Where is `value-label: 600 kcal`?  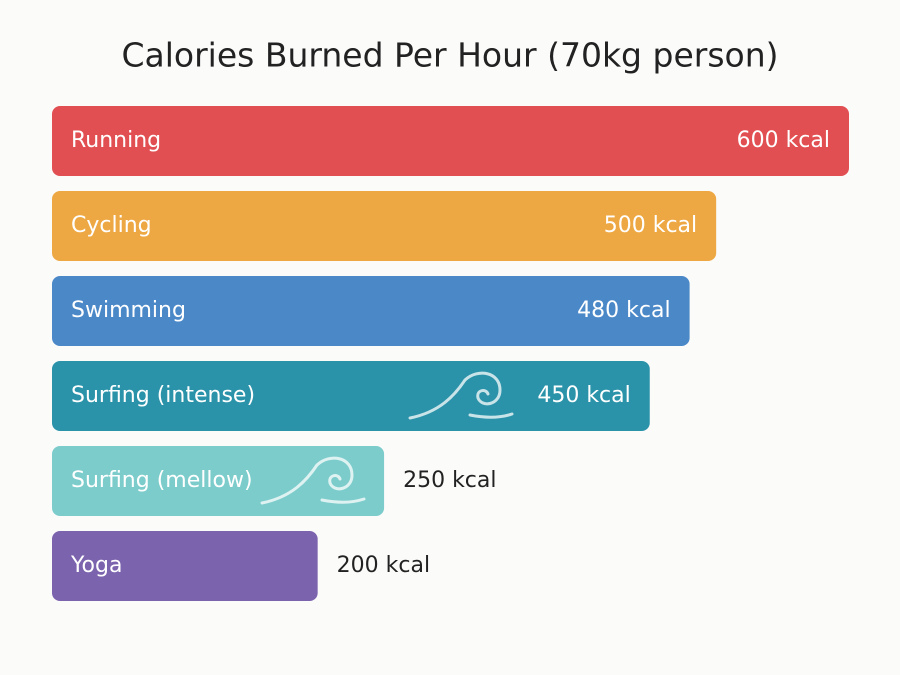
value-label: 600 kcal is located at coordinates (783, 140).